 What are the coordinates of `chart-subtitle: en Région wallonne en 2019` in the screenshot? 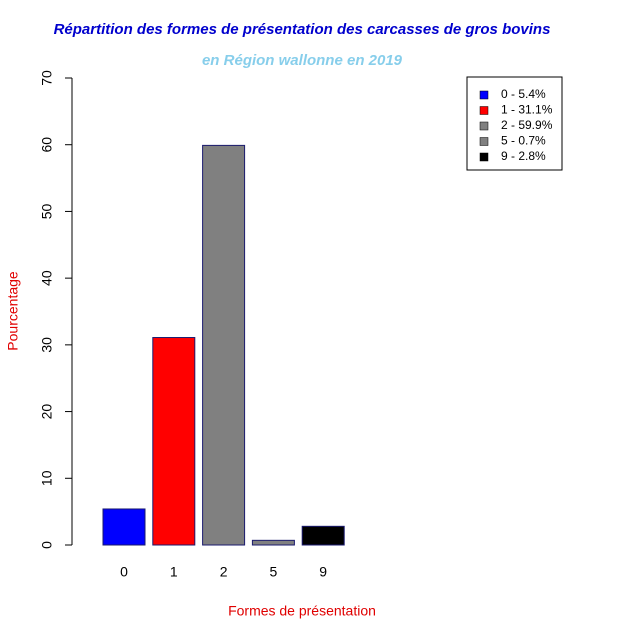 It's located at (302, 60).